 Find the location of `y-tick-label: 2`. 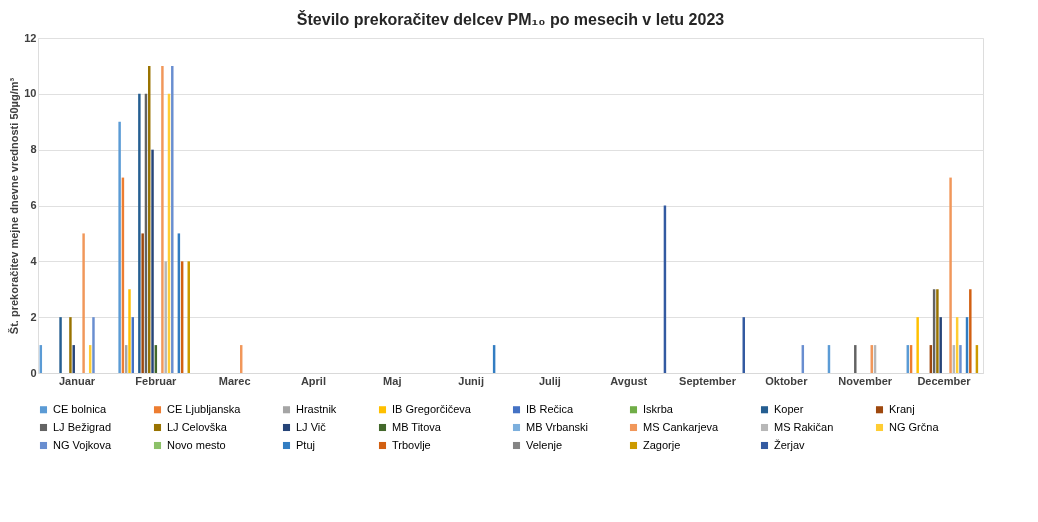

y-tick-label: 2 is located at coordinates (33, 316).